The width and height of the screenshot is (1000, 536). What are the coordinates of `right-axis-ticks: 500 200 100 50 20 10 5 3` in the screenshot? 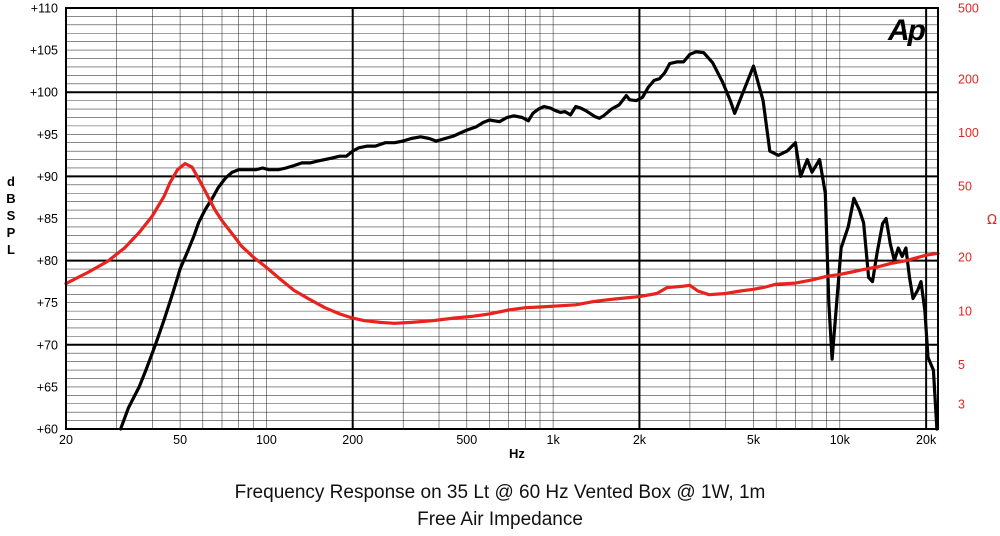 It's located at (968, 207).